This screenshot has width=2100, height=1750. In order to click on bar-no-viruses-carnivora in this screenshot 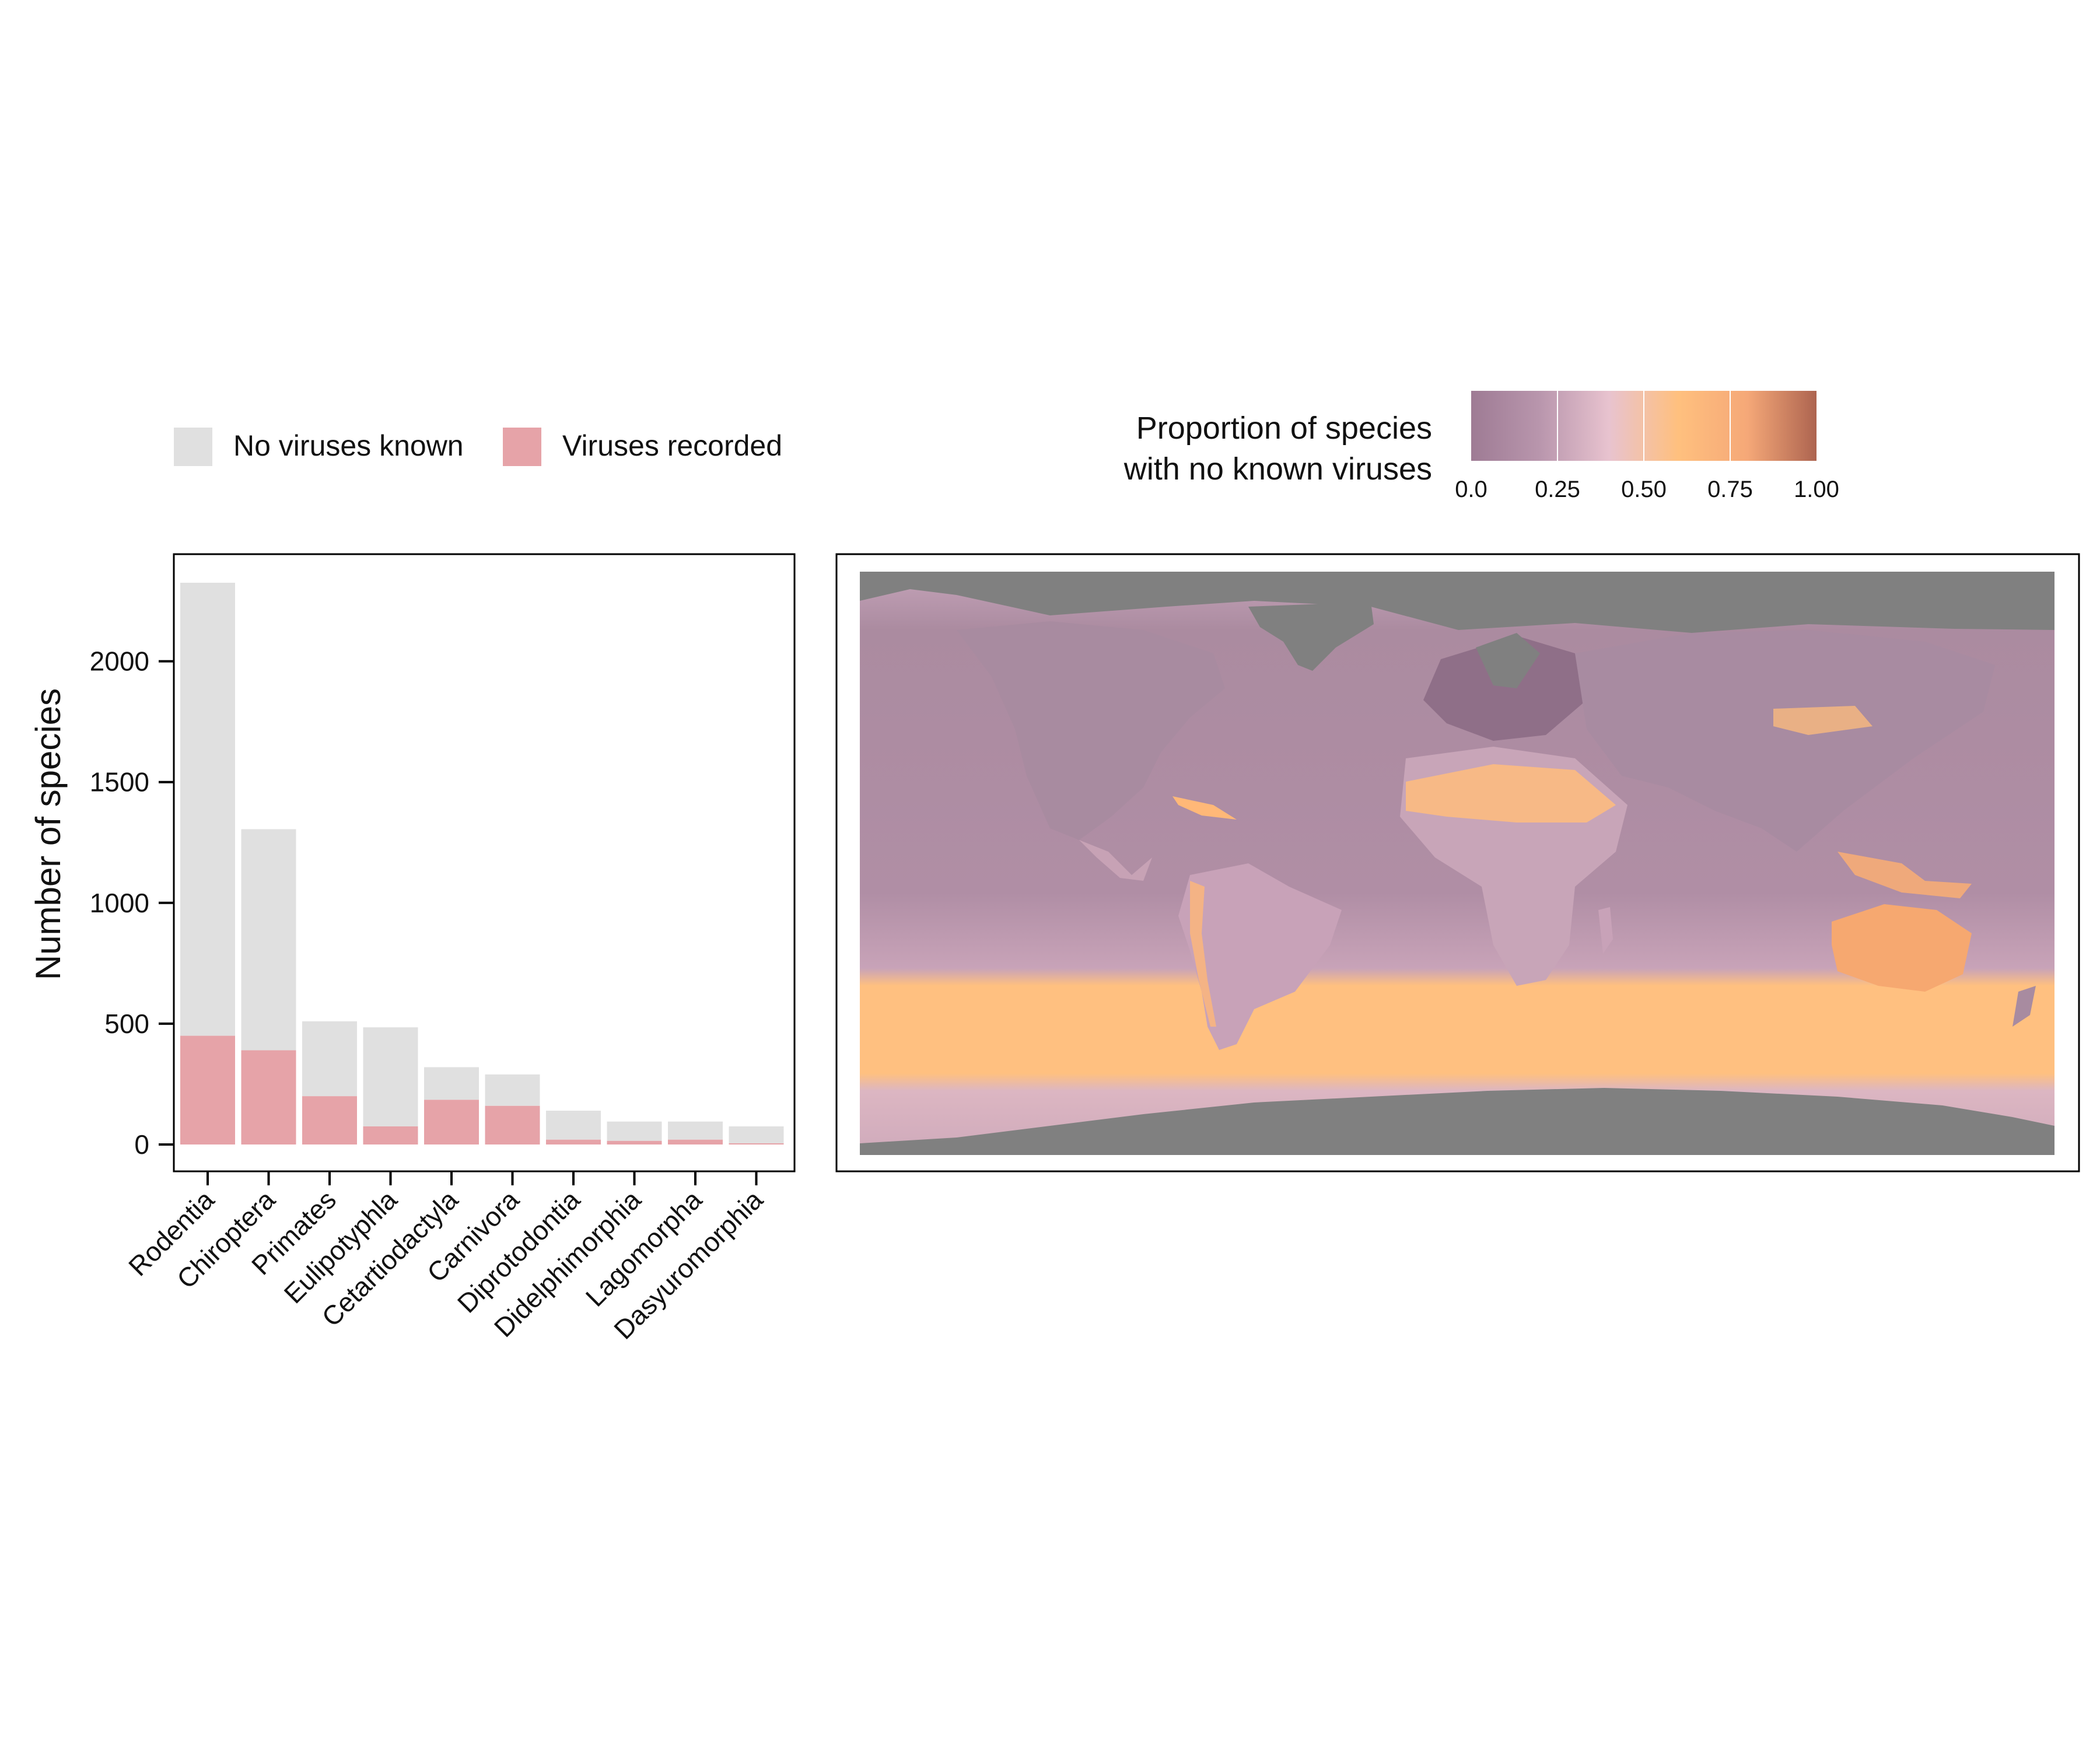, I will do `click(512, 1090)`.